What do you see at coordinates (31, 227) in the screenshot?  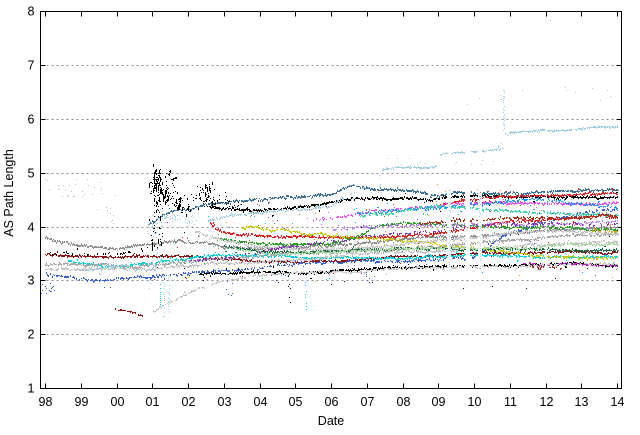 I see `svg-text: 4` at bounding box center [31, 227].